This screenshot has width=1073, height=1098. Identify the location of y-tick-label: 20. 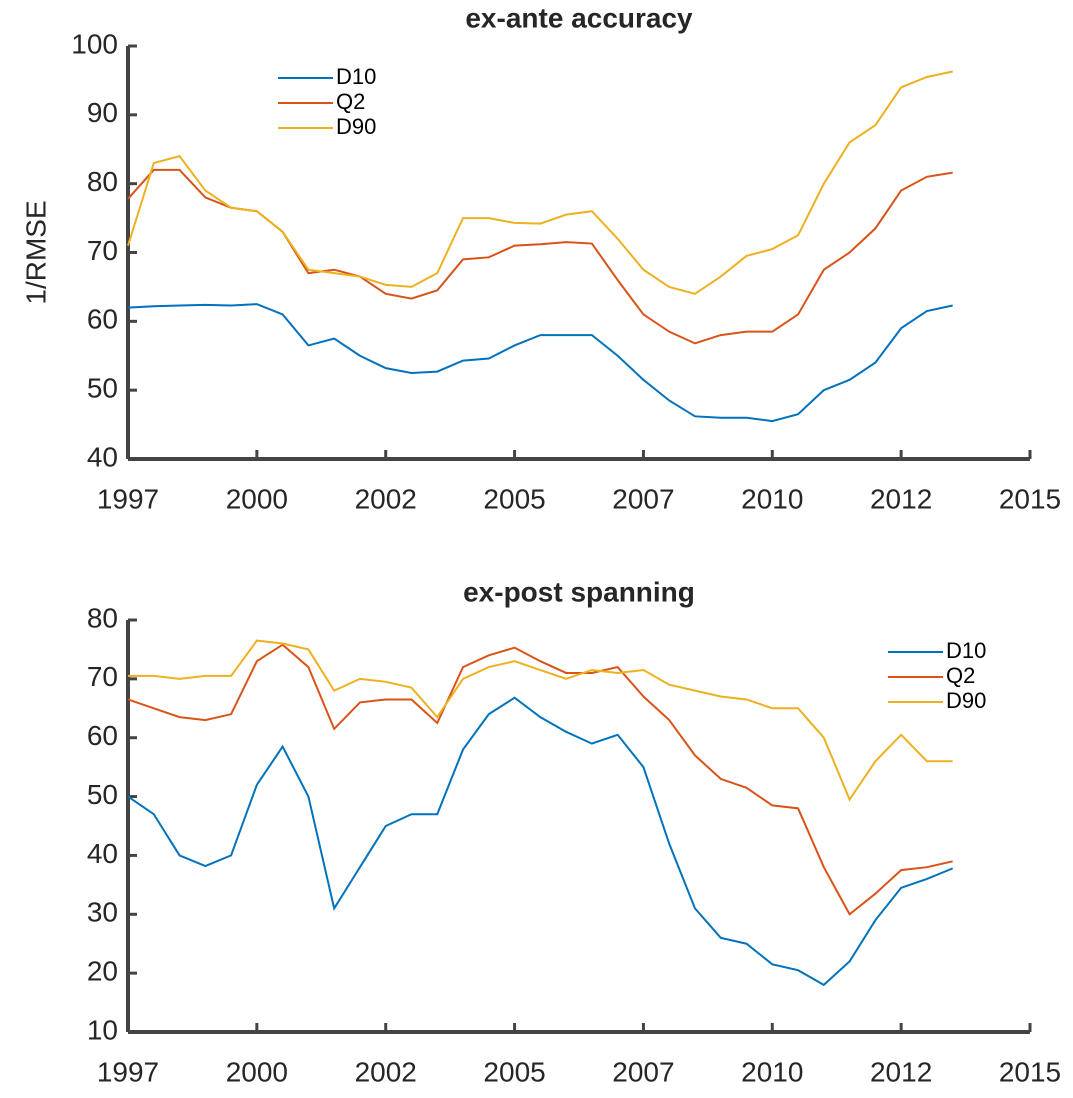
(102, 971).